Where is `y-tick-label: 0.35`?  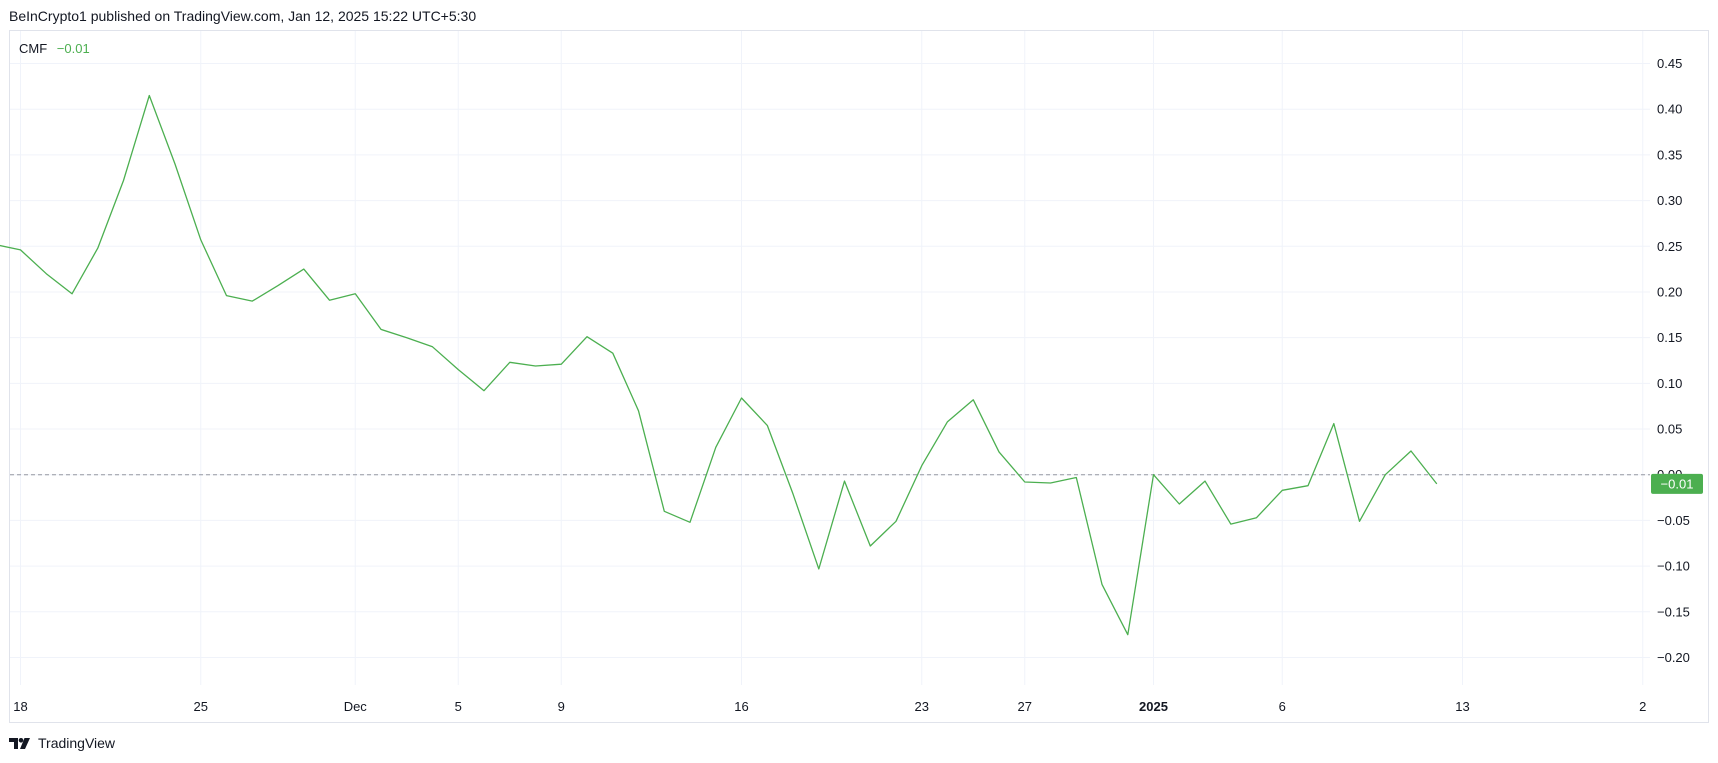 y-tick-label: 0.35 is located at coordinates (1669, 154).